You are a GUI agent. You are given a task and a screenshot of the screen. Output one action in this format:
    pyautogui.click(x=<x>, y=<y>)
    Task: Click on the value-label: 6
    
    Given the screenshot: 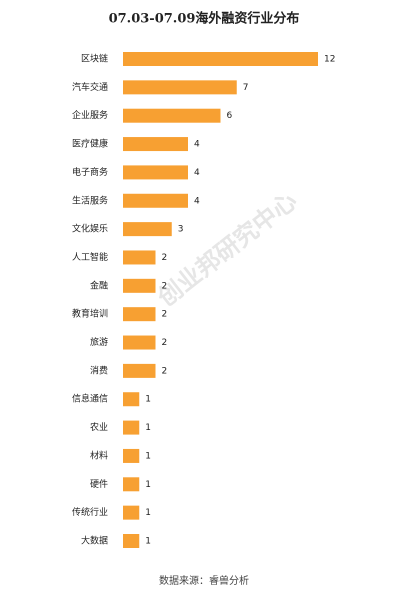 What is the action you would take?
    pyautogui.click(x=230, y=116)
    